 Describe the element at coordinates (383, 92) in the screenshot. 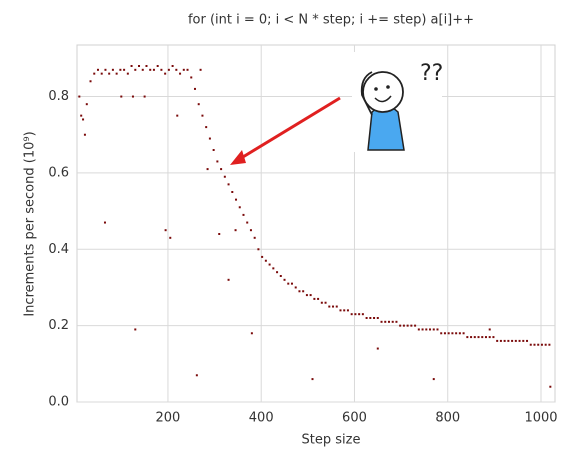

I see `cartoon-head` at that location.